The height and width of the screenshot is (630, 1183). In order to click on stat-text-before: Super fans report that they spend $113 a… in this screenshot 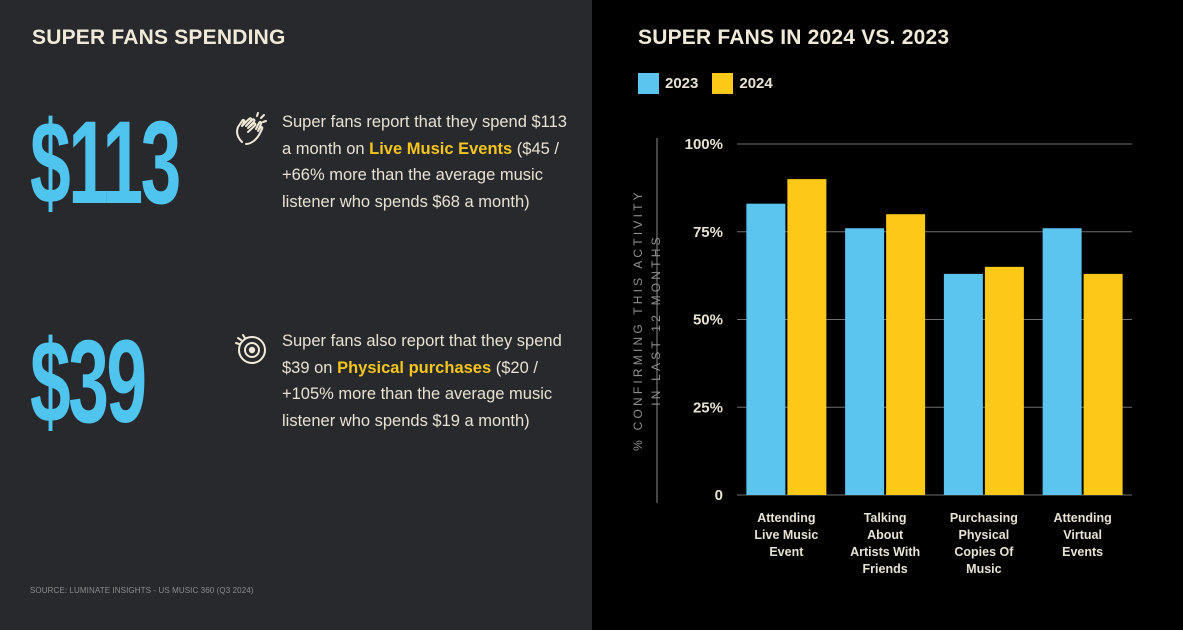, I will do `click(424, 135)`.